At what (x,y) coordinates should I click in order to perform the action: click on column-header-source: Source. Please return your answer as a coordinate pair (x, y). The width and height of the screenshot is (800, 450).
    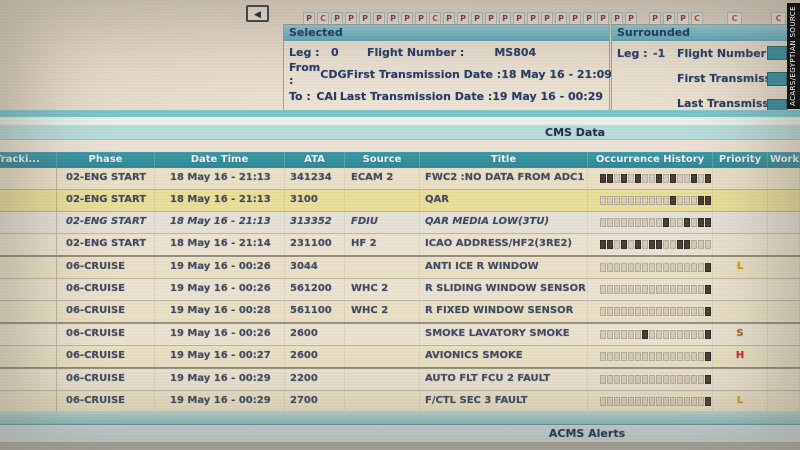
    Looking at the image, I should click on (382, 160).